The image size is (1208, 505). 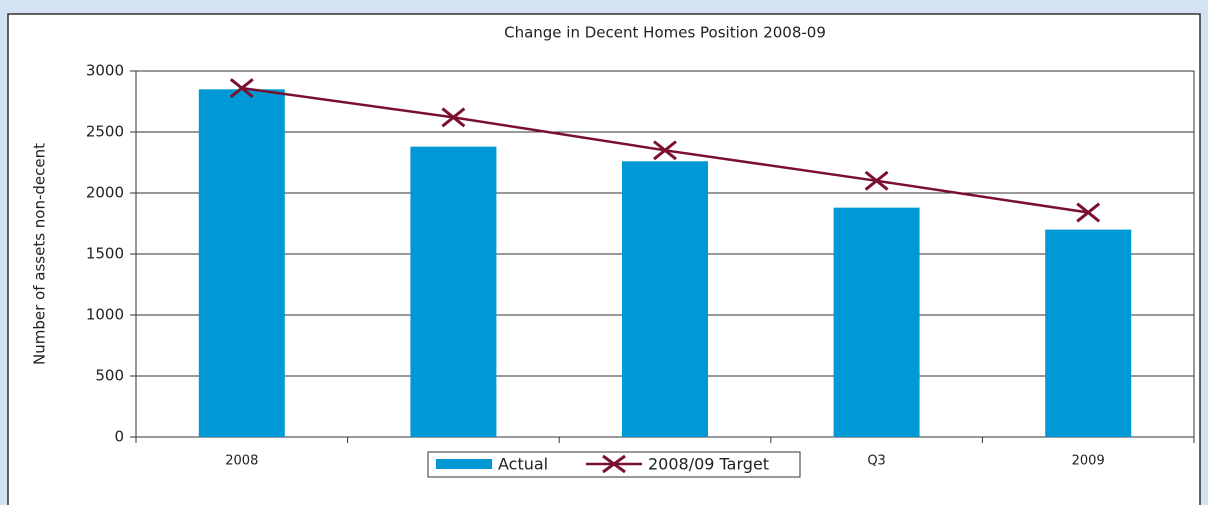 What do you see at coordinates (523, 464) in the screenshot?
I see `legend-label: Actual` at bounding box center [523, 464].